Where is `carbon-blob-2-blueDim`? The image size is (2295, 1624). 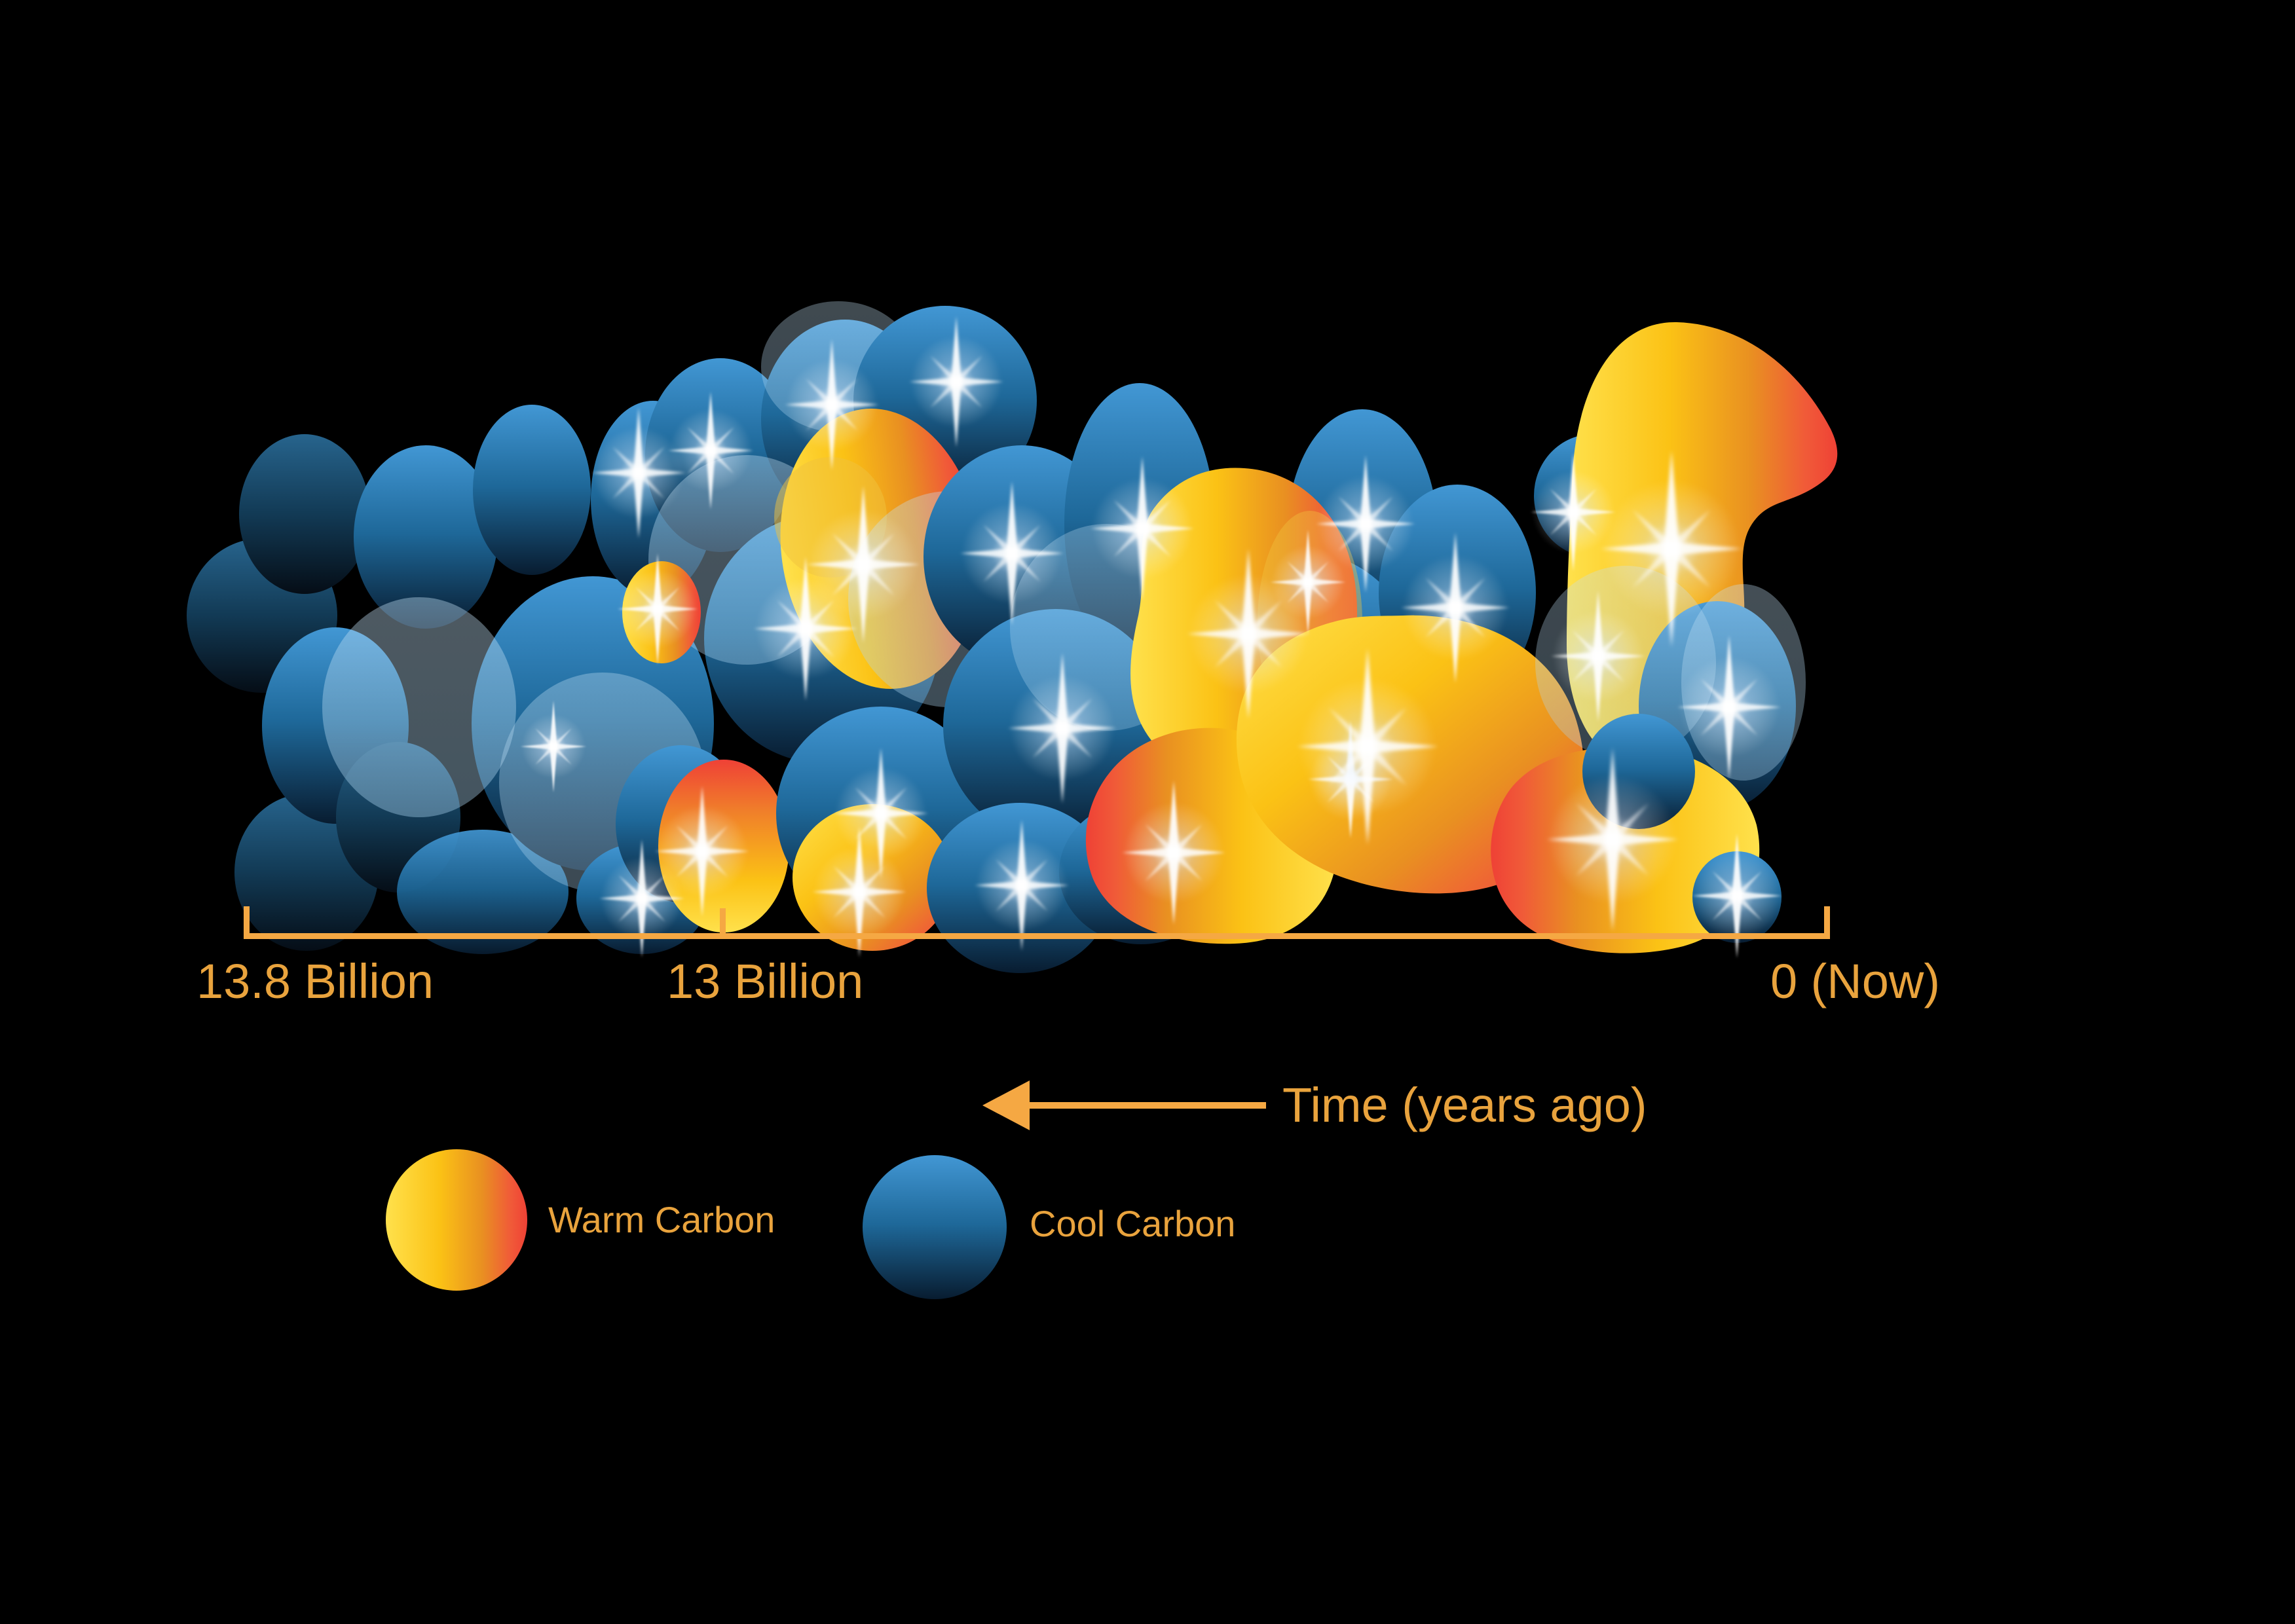
carbon-blob-2-blueDim is located at coordinates (304, 514).